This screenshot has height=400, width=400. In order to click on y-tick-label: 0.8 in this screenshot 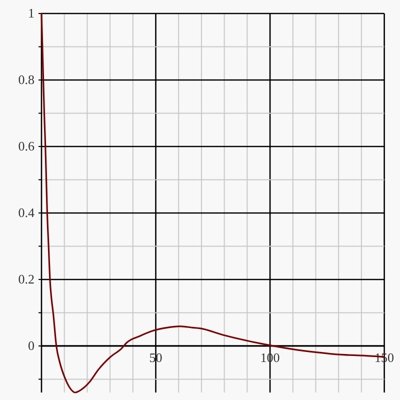, I will do `click(26, 80)`.